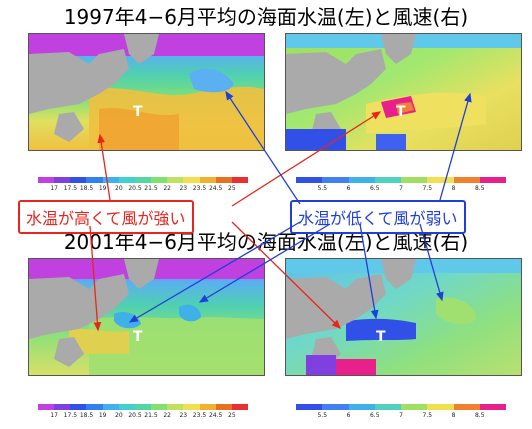 Image resolution: width=532 pixels, height=429 pixels. I want to click on wind-map-1997: T, so click(403, 92).